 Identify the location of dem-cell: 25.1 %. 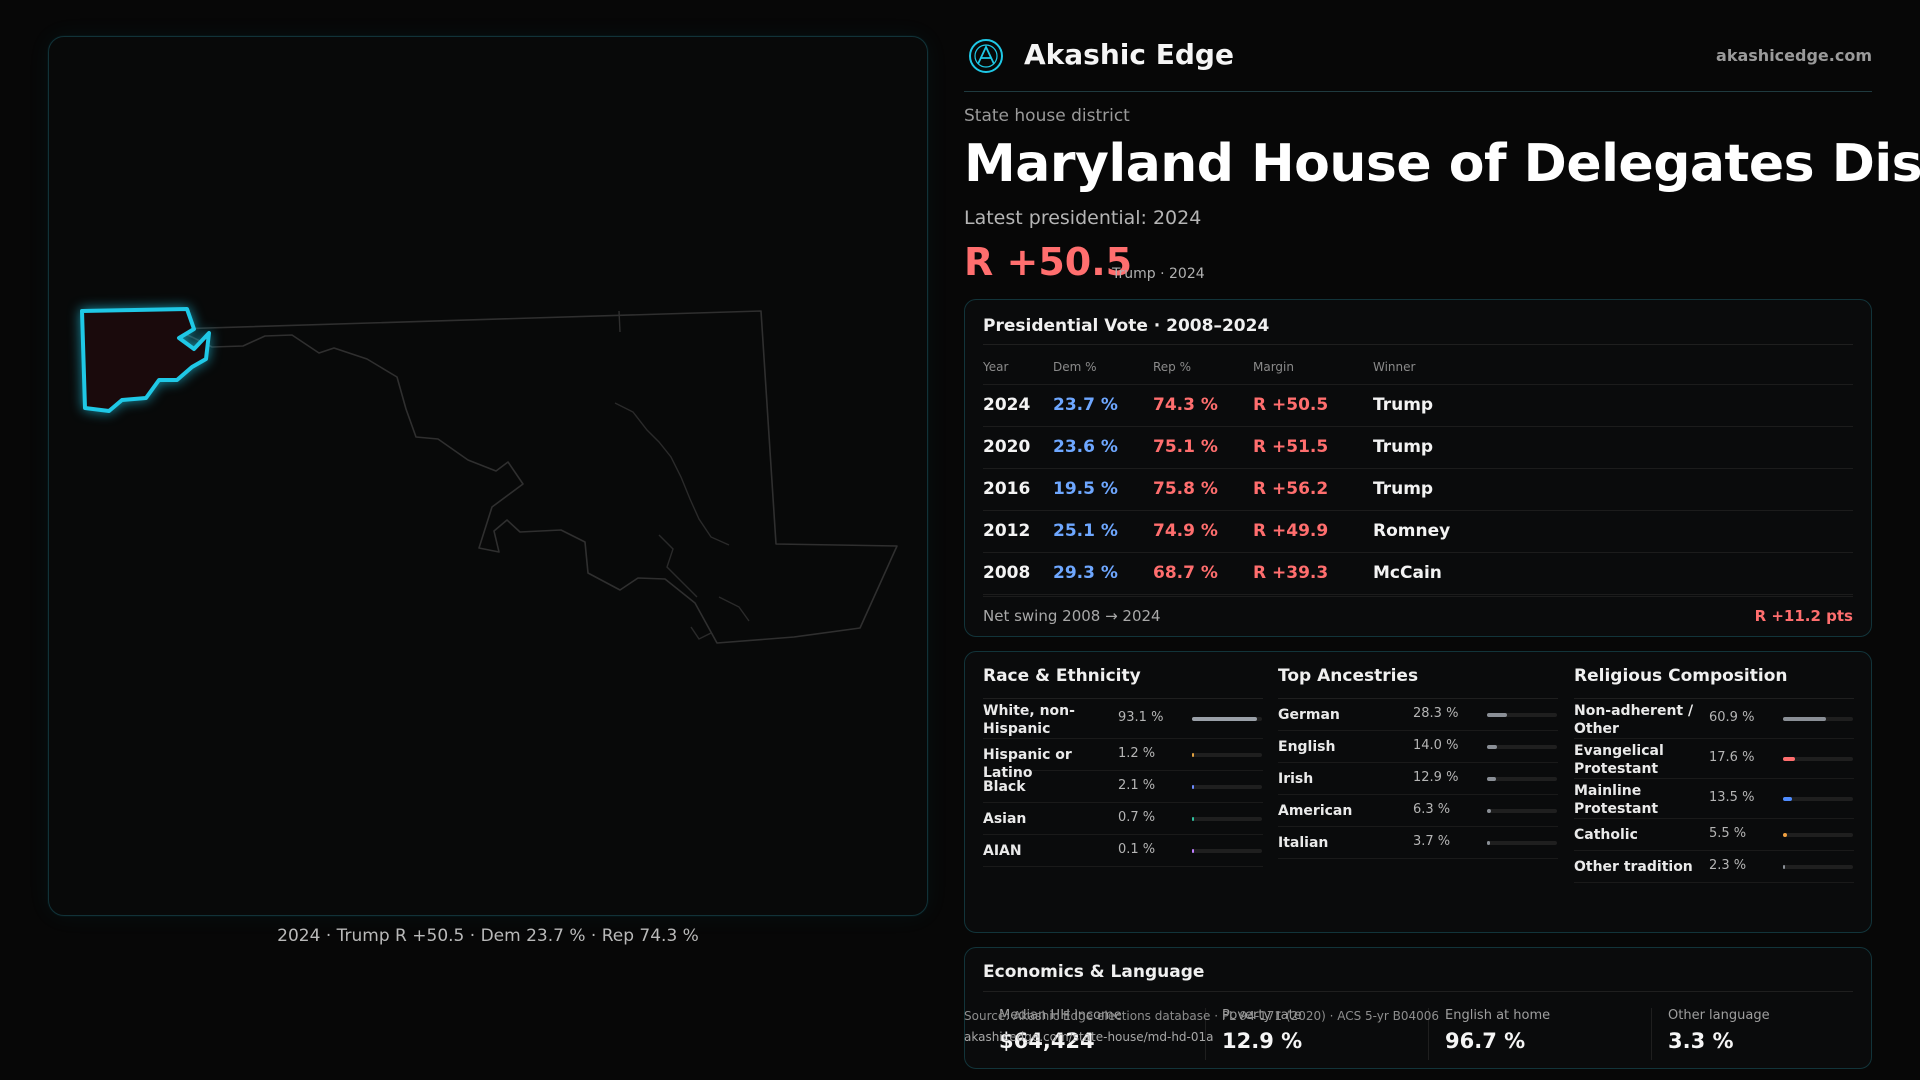
(1103, 531).